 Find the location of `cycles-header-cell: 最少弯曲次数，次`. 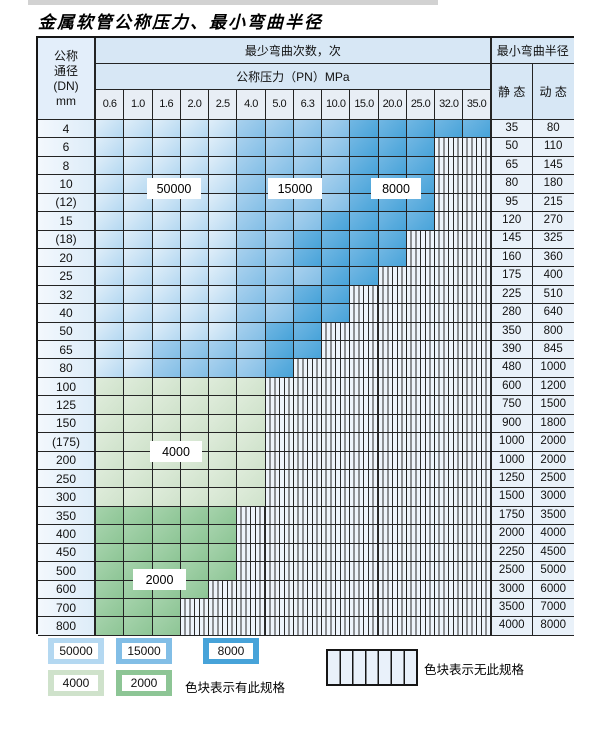

cycles-header-cell: 最少弯曲次数，次 is located at coordinates (294, 51).